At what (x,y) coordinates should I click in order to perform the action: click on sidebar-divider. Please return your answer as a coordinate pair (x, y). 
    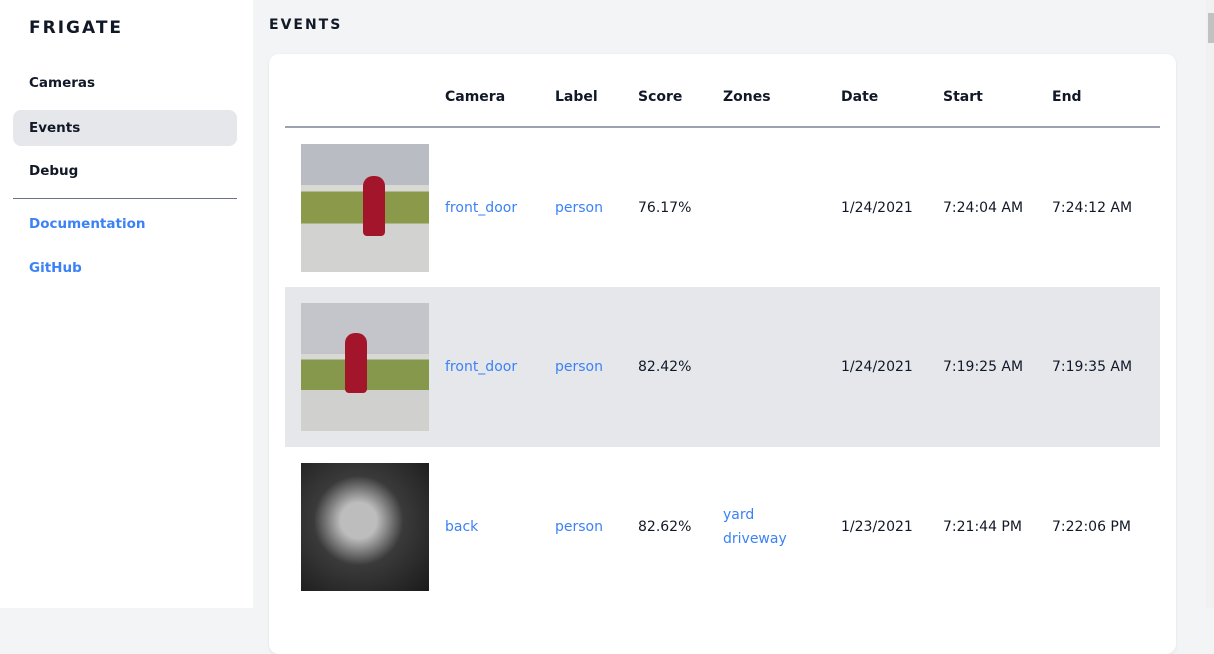
    Looking at the image, I should click on (125, 198).